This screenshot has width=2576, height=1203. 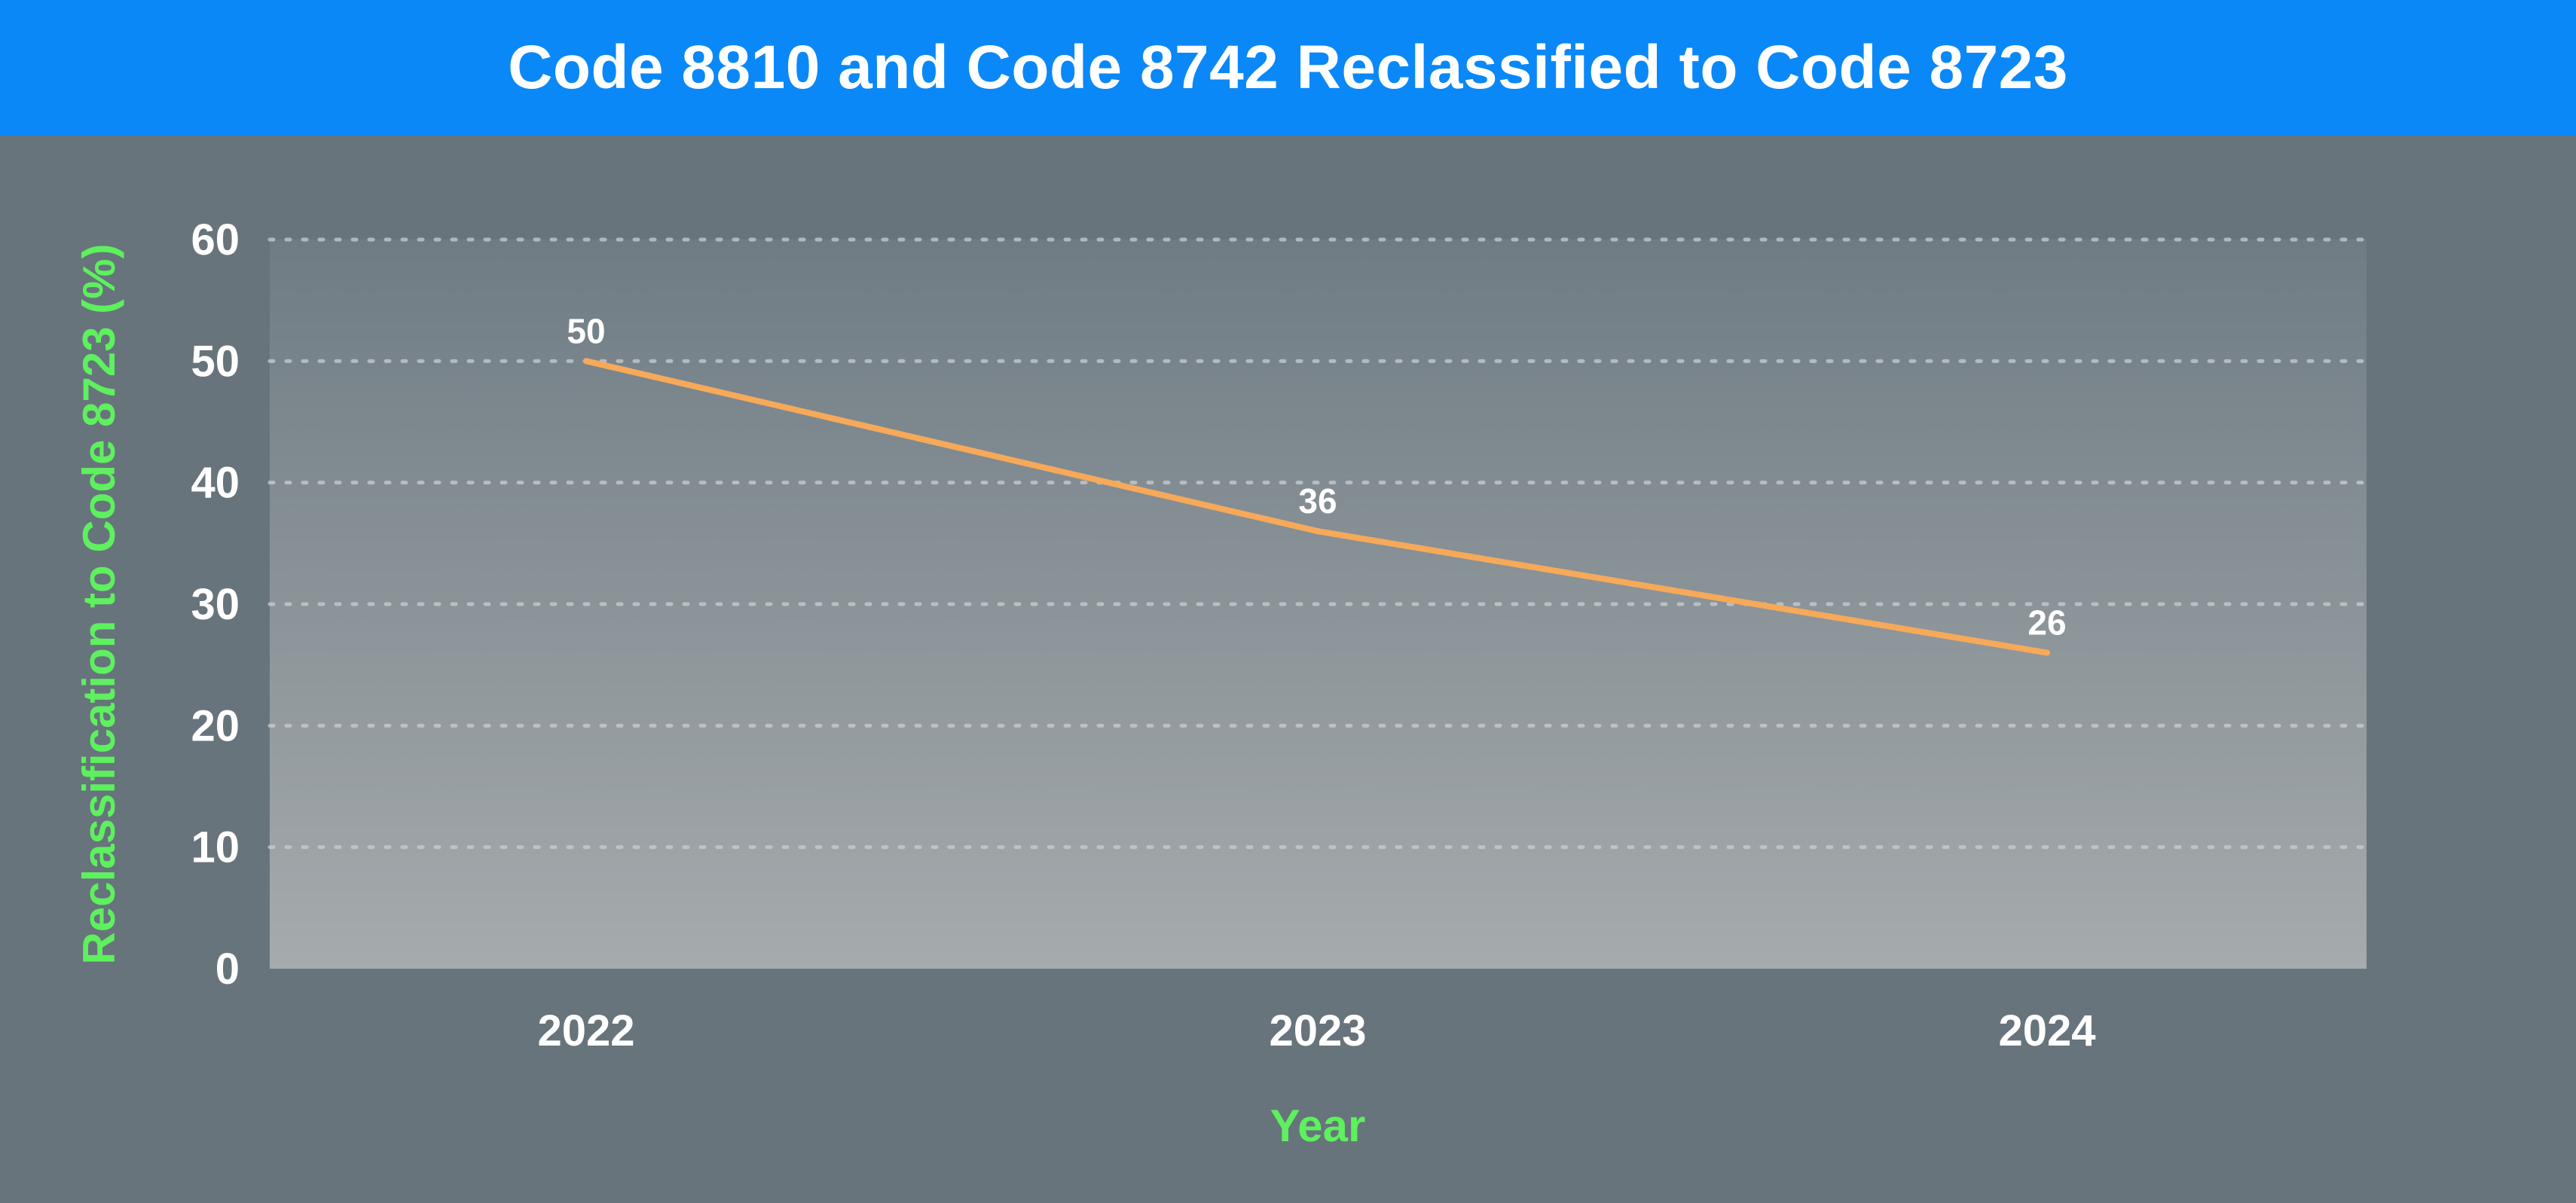 I want to click on y-tick-label: 20, so click(x=215, y=725).